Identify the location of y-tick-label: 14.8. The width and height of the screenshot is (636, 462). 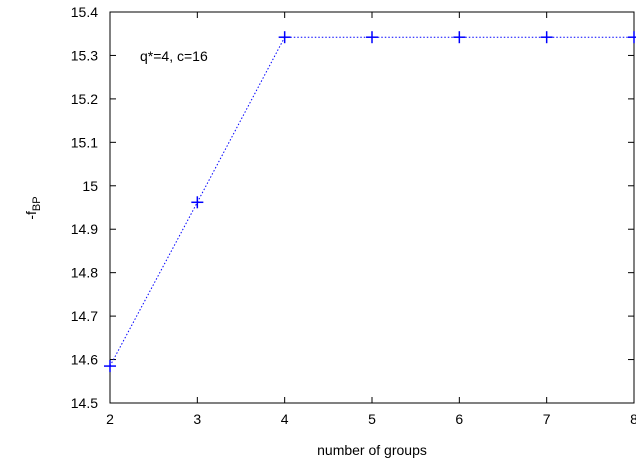
(84, 273).